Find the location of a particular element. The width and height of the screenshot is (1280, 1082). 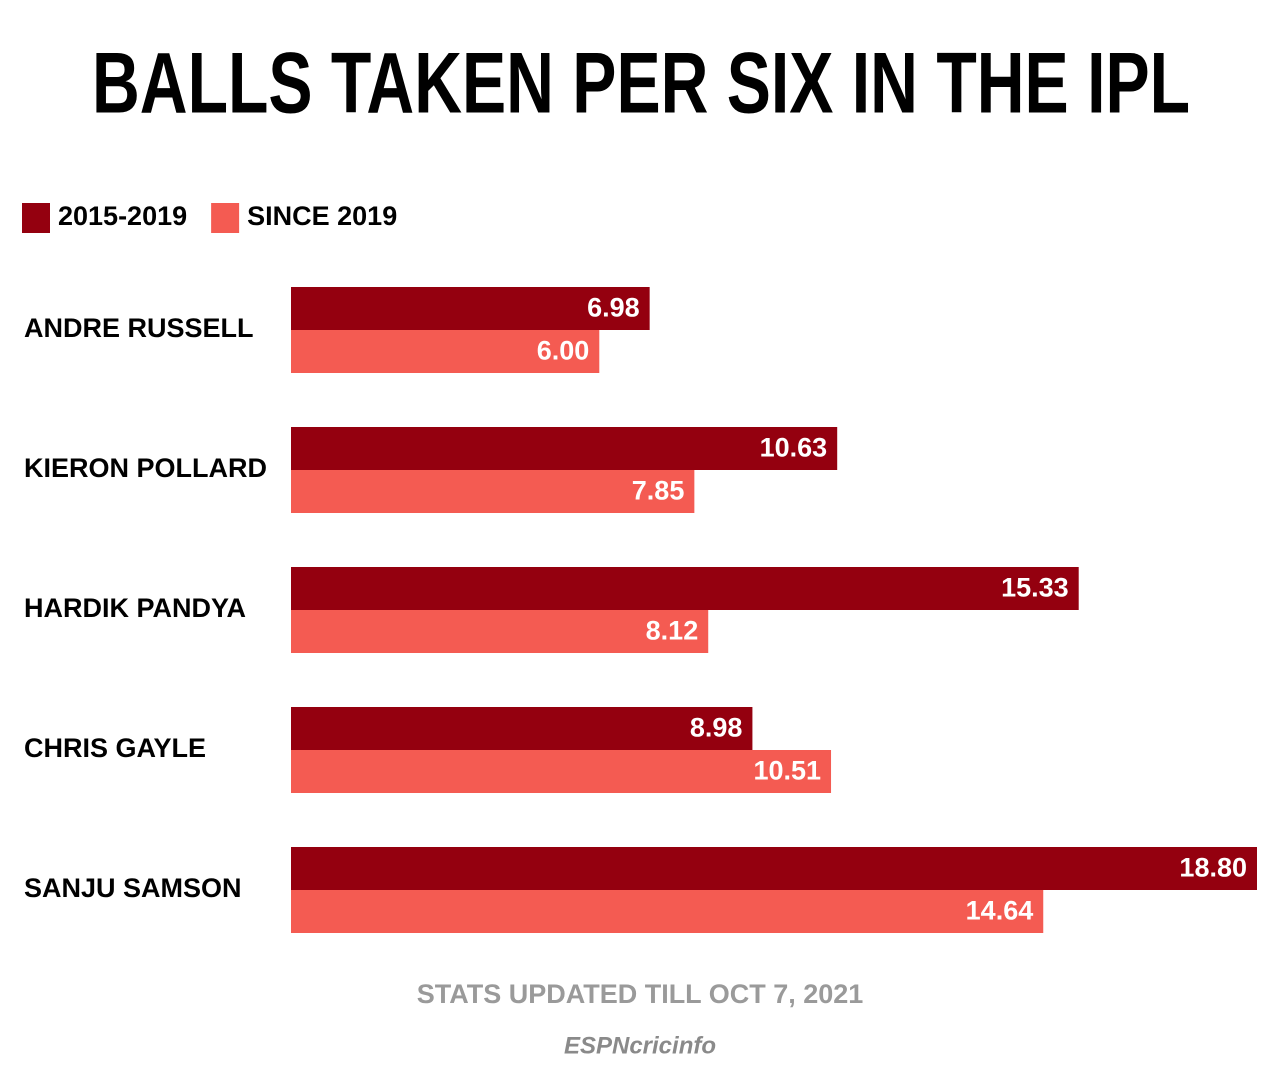

value-label: 6.98 is located at coordinates (613, 308).